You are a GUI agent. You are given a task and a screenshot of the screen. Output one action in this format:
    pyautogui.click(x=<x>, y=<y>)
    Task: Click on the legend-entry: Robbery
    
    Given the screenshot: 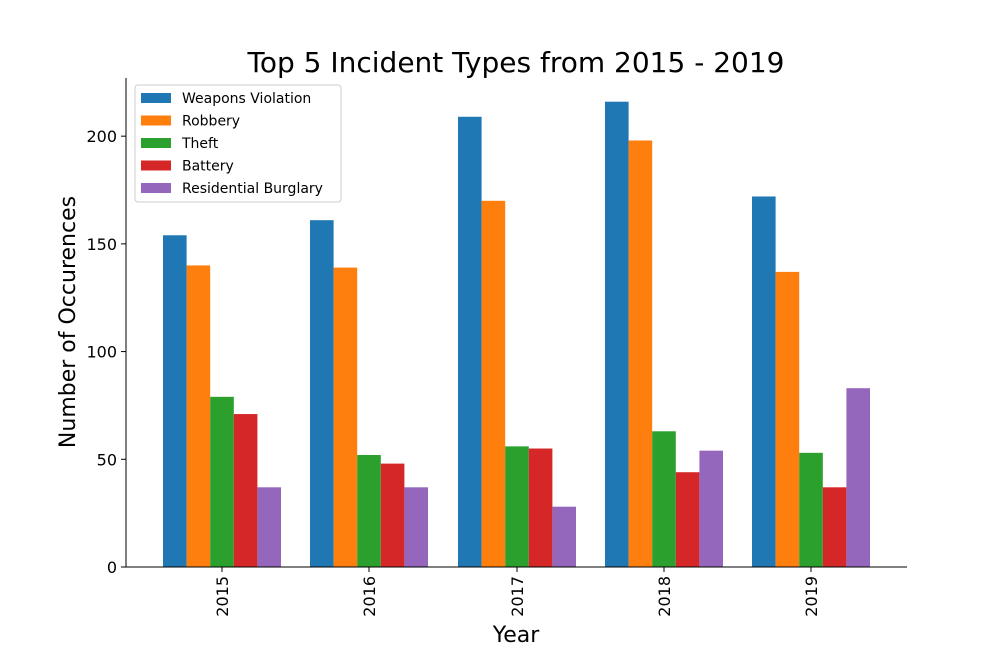 What is the action you would take?
    pyautogui.click(x=211, y=122)
    